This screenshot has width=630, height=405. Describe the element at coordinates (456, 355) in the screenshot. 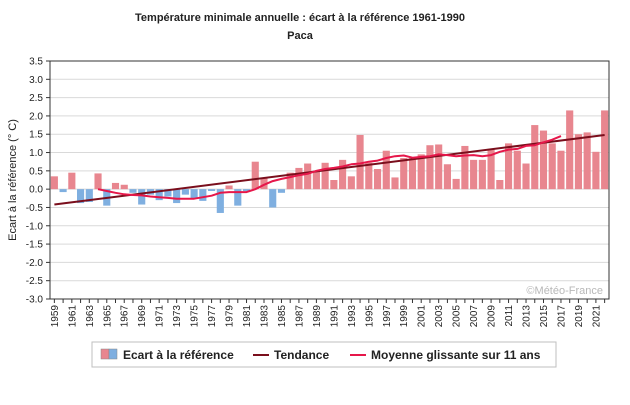

I see `legend-moving-average-label: Moyenne glissante sur 11 ans` at that location.